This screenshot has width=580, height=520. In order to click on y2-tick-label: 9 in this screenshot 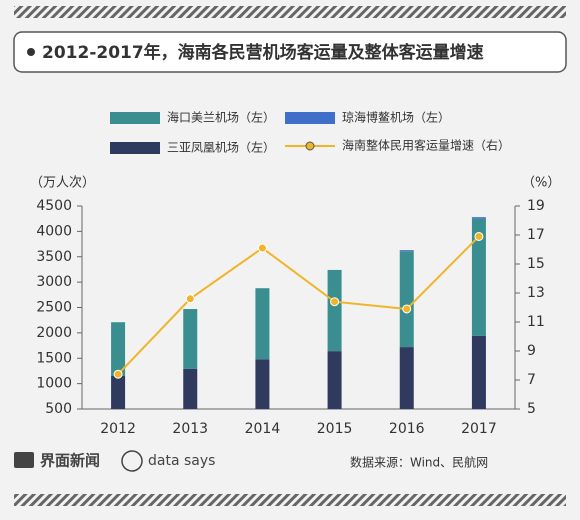, I will do `click(531, 351)`.